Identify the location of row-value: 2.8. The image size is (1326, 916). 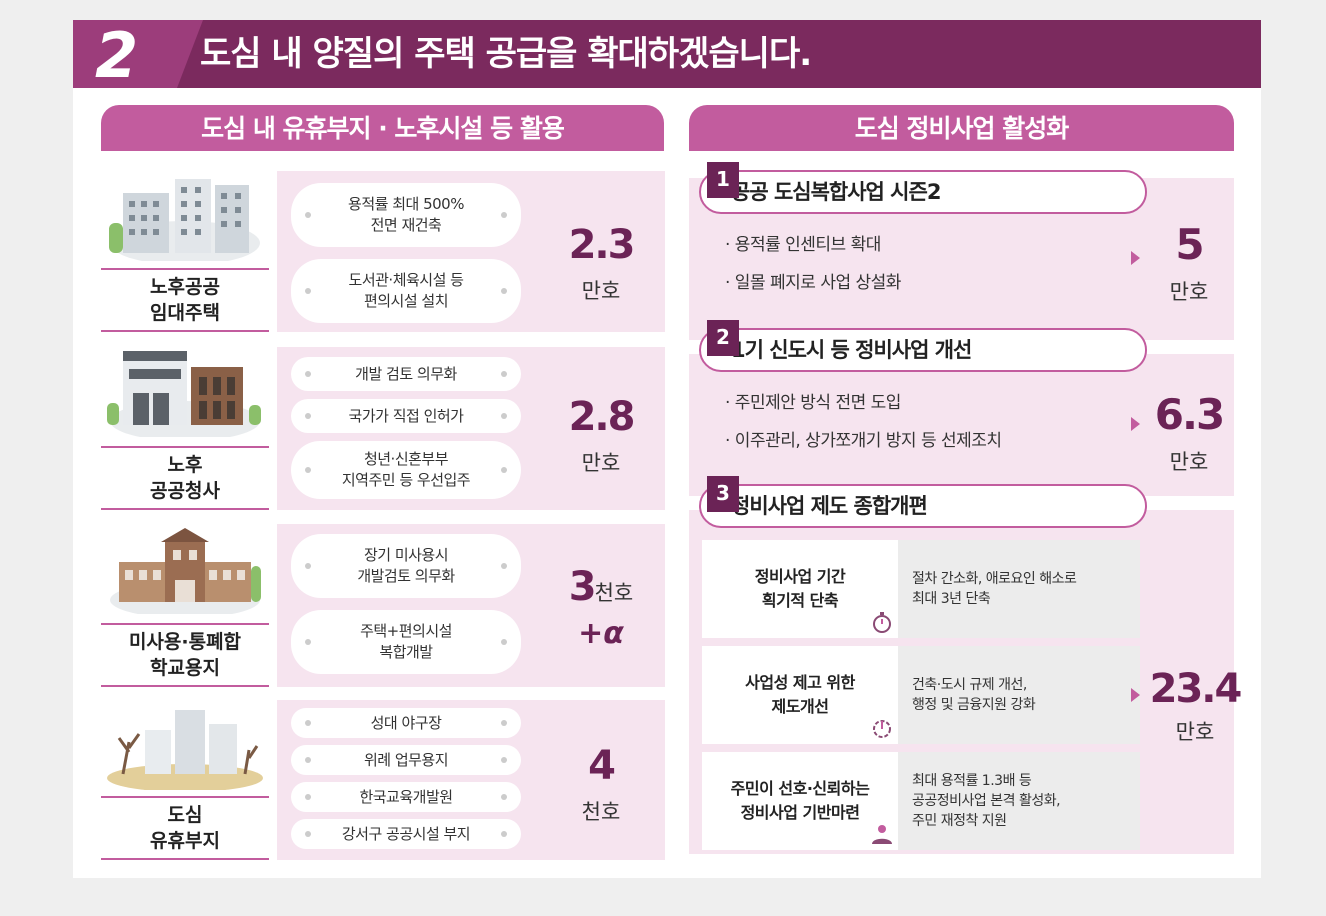
(602, 417).